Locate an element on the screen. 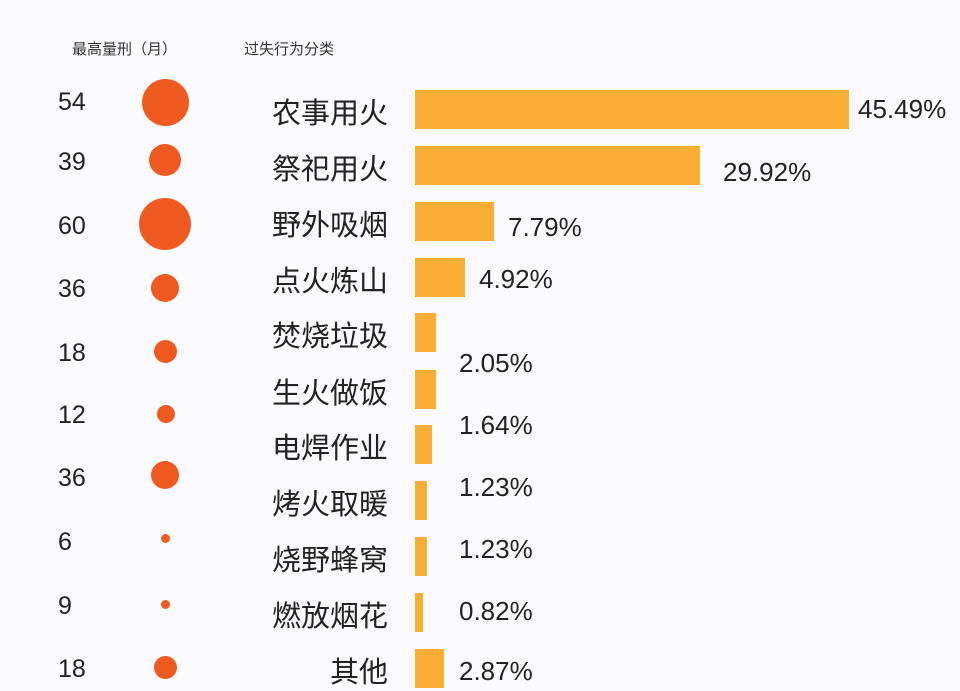 This screenshot has width=960, height=691. category-label: 野外吸烟 is located at coordinates (329, 225).